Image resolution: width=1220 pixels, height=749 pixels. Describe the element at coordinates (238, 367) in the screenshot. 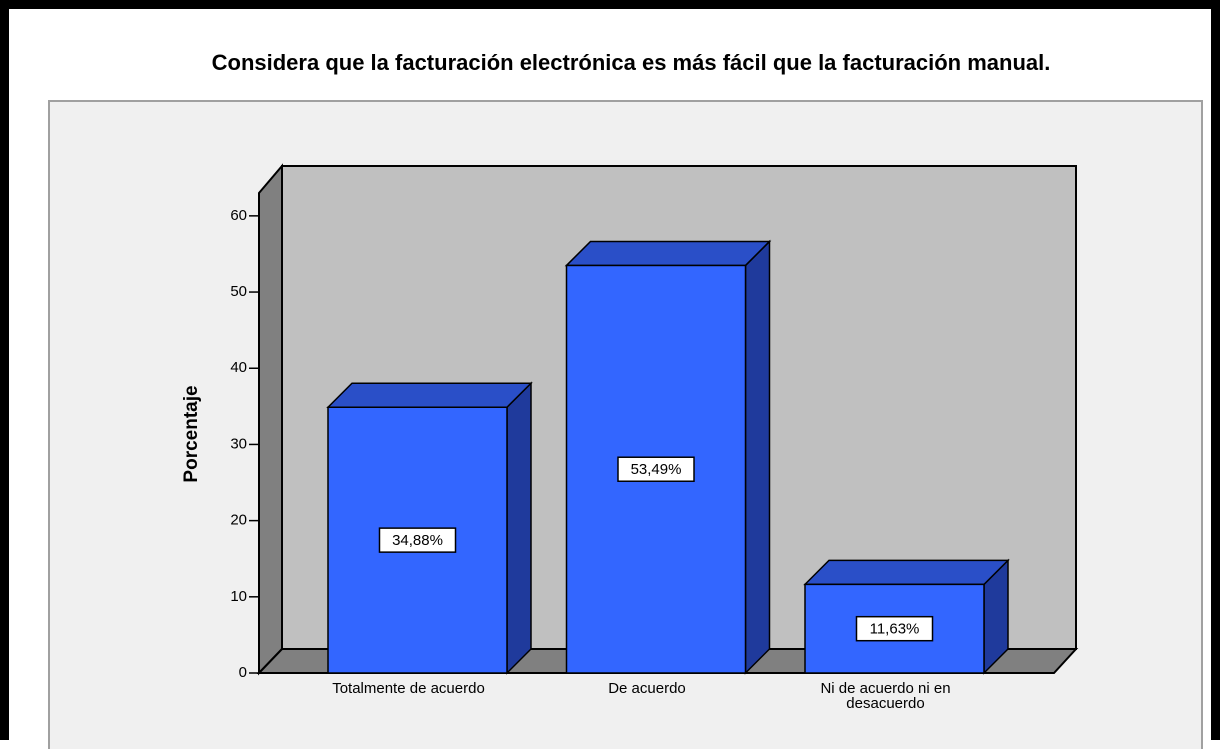

I see `y-tick-label: 40` at that location.